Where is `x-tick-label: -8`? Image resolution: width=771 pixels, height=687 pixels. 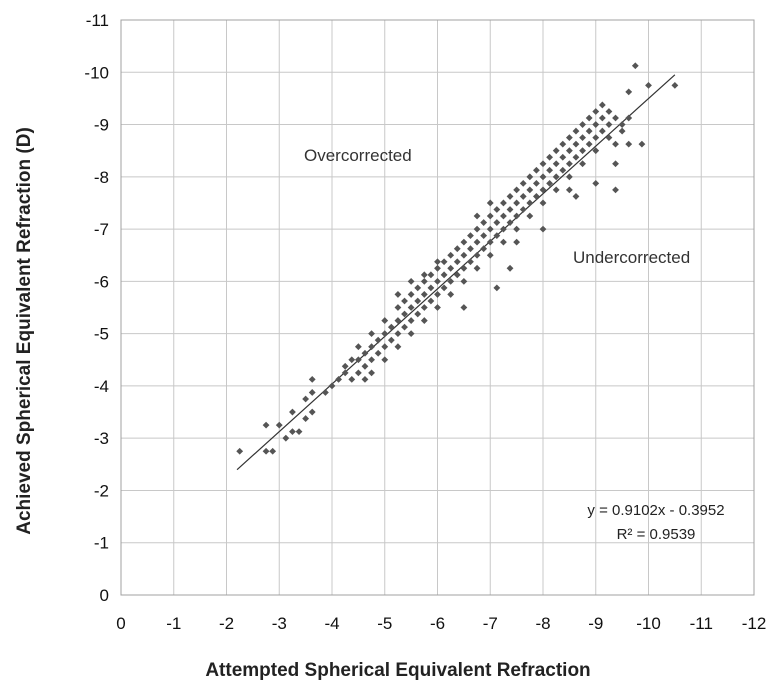 x-tick-label: -8 is located at coordinates (542, 623).